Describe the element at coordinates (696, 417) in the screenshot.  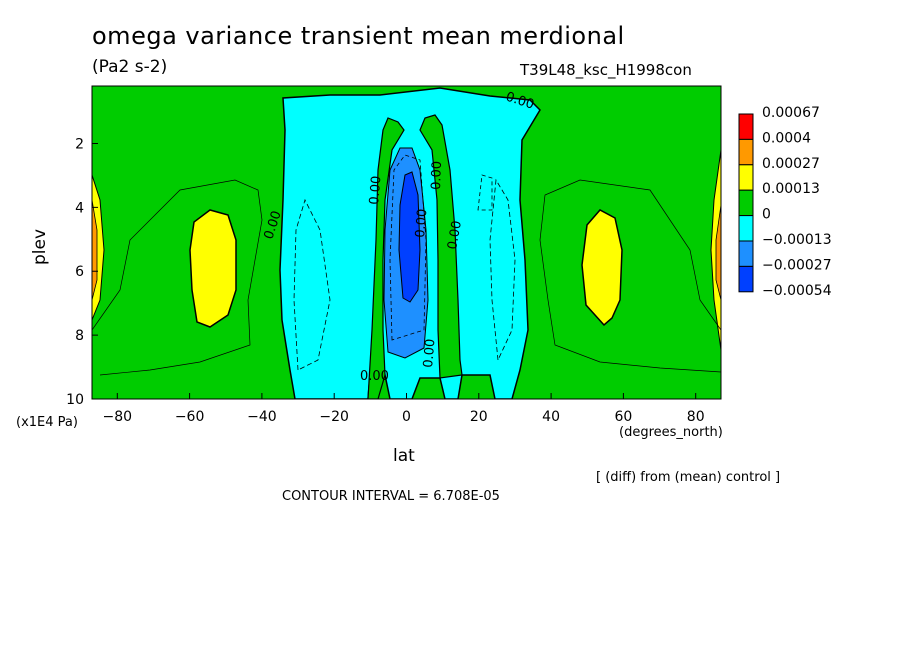
I see `x-tick-label: 80` at that location.